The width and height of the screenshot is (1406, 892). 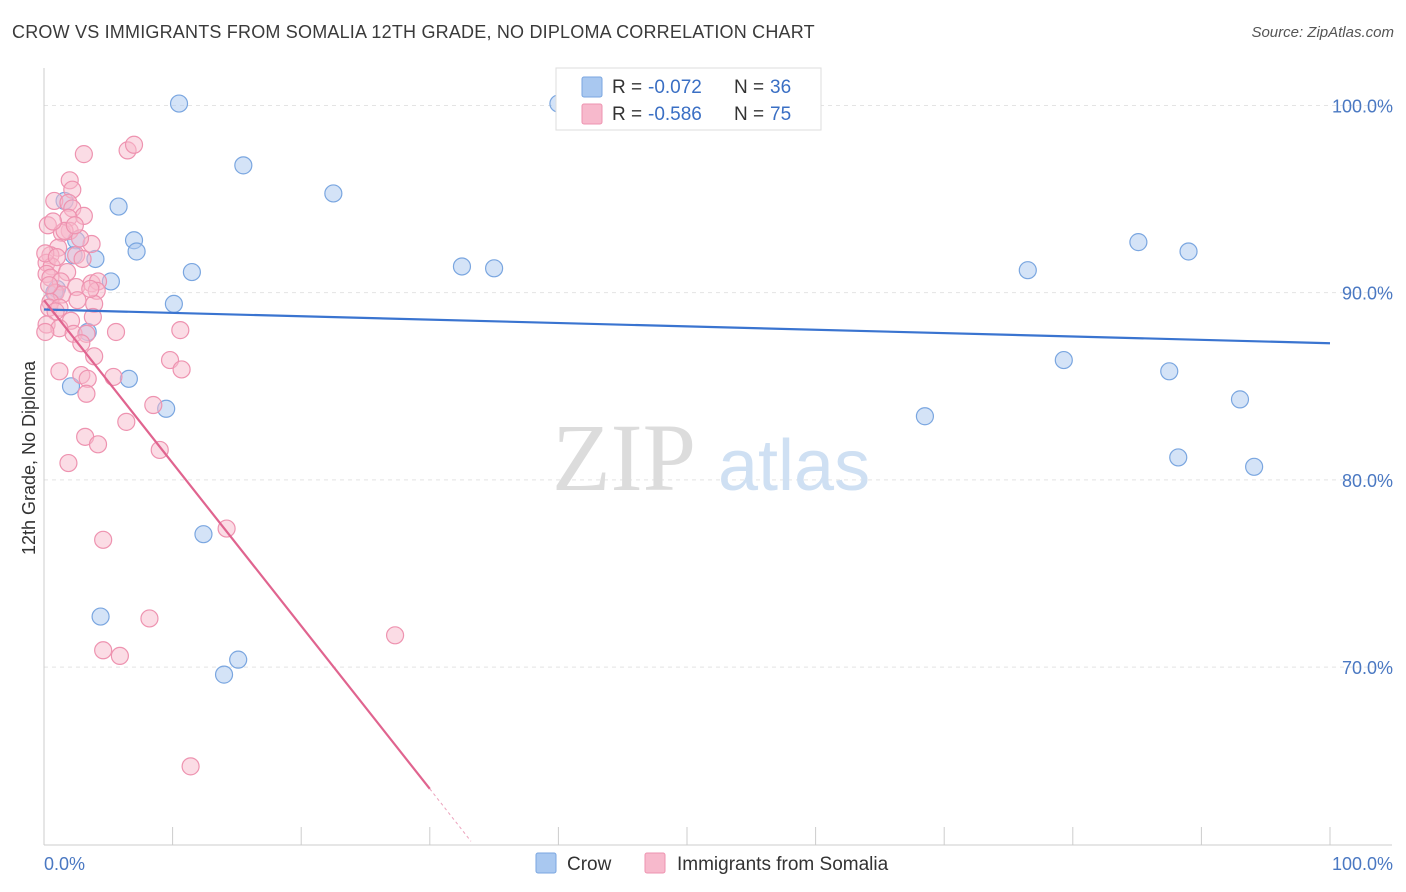 What do you see at coordinates (749, 87) in the screenshot?
I see `legend-n-label-crow: N =` at bounding box center [749, 87].